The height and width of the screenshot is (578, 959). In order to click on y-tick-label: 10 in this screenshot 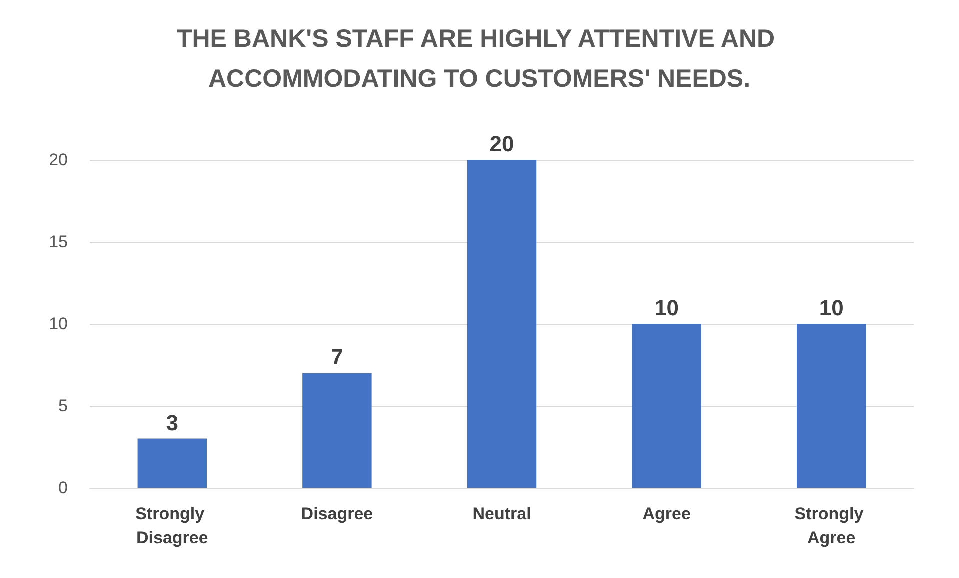, I will do `click(58, 324)`.